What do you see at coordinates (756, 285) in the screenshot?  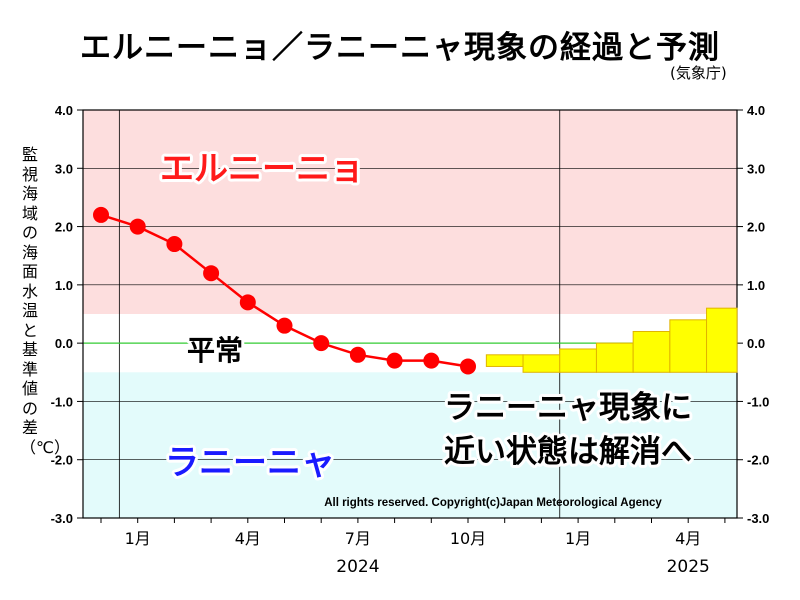 I see `y-tick-label-right: 1.0` at bounding box center [756, 285].